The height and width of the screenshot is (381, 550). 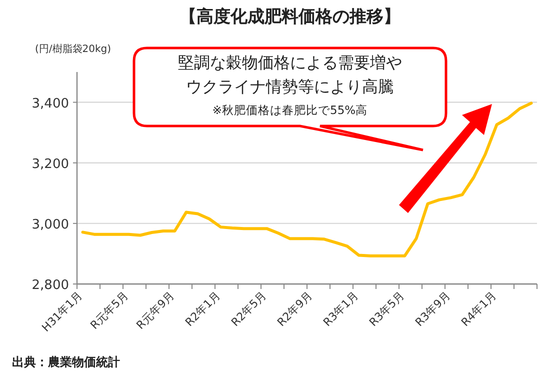 What do you see at coordinates (290, 17) in the screenshot?
I see `chart-title: 【高度化成肥料価格の推移】` at bounding box center [290, 17].